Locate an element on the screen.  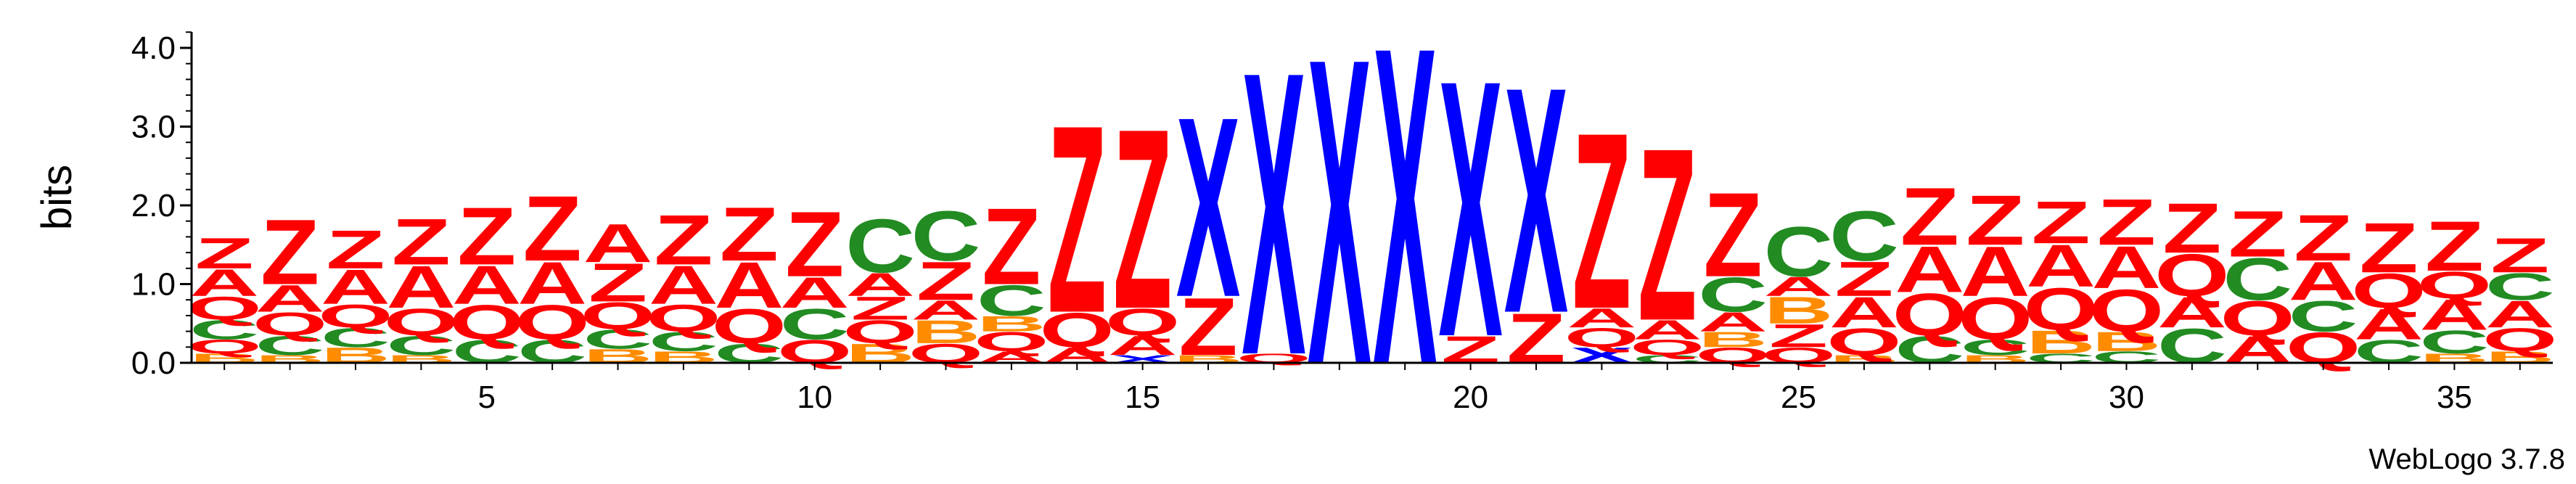
x-tick-label: 10 is located at coordinates (814, 397).